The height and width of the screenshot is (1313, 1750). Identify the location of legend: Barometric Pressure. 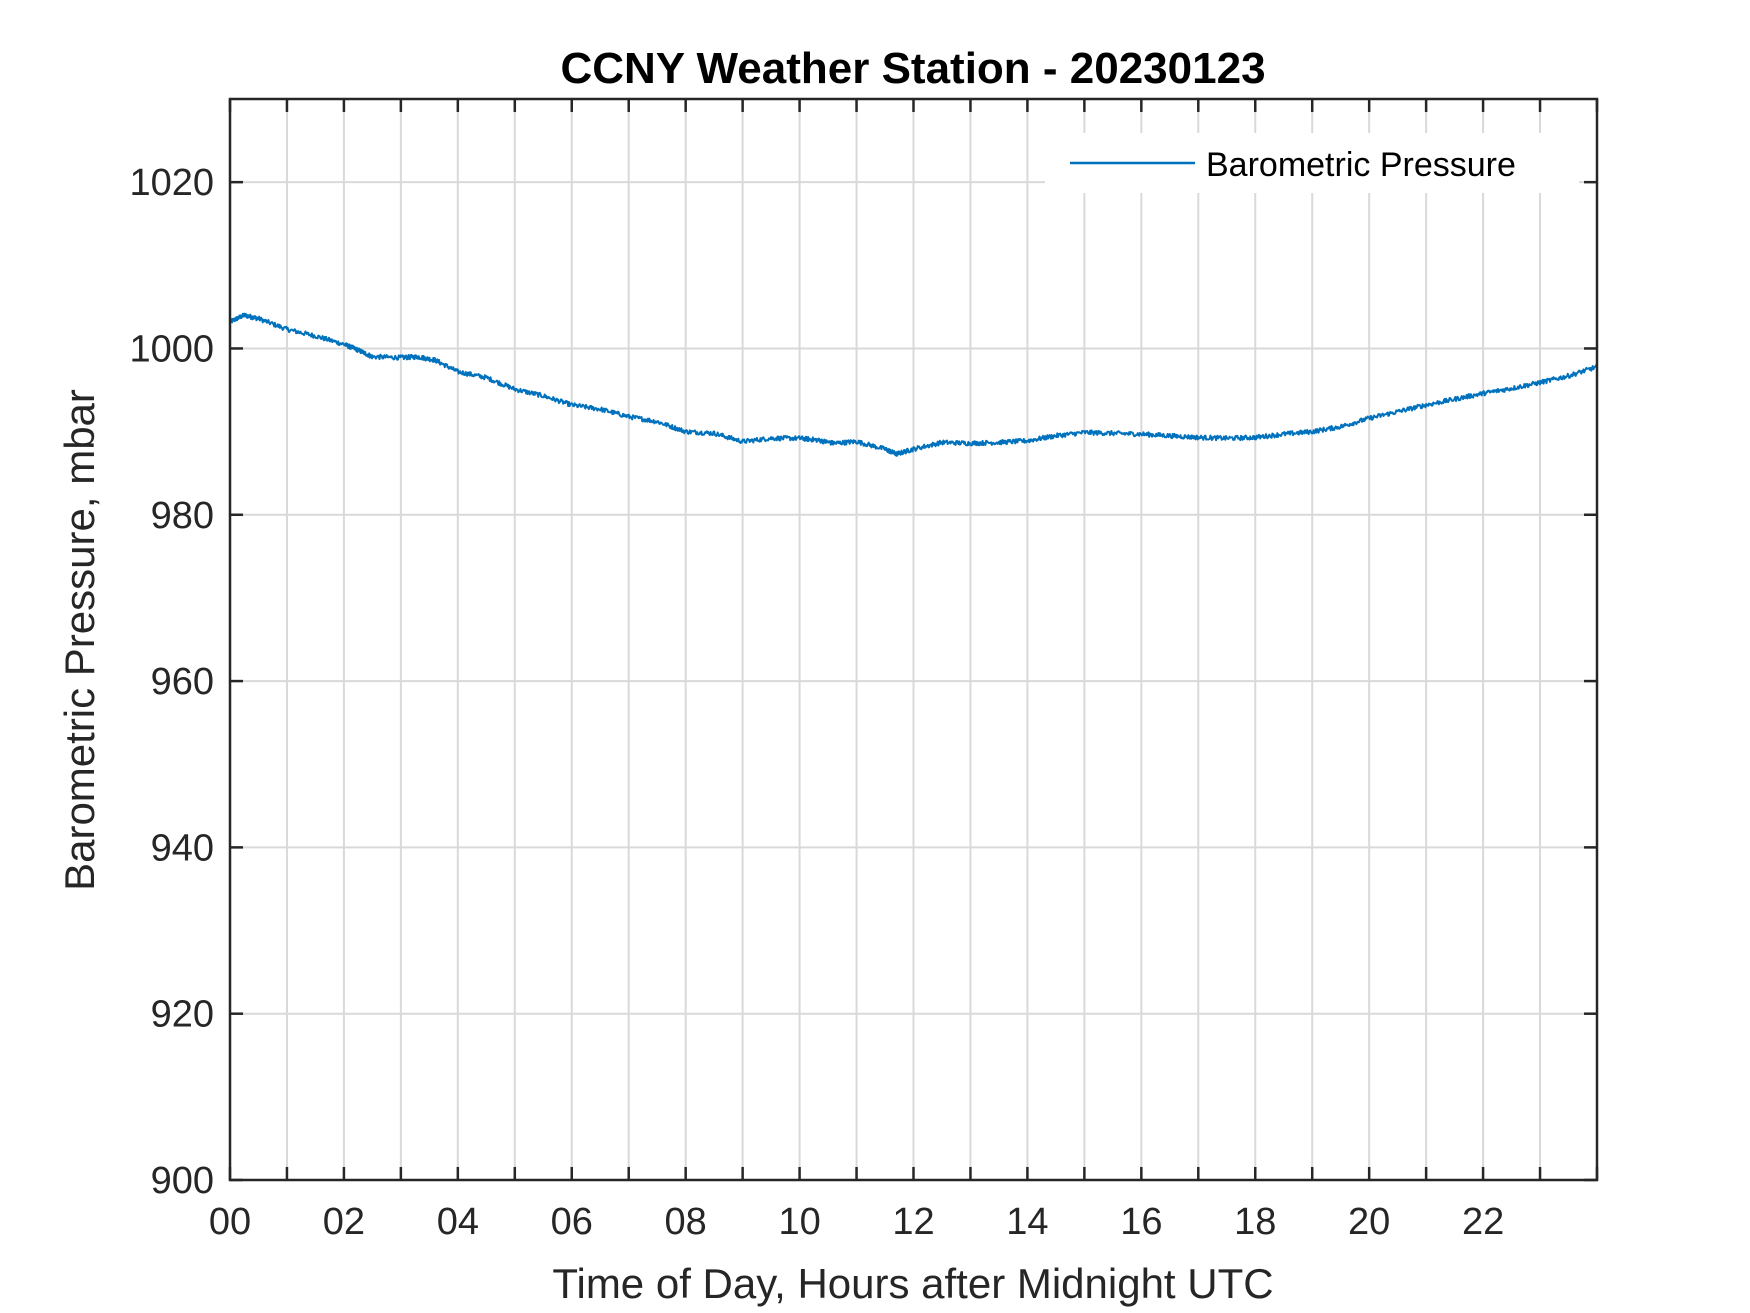
(1312, 163).